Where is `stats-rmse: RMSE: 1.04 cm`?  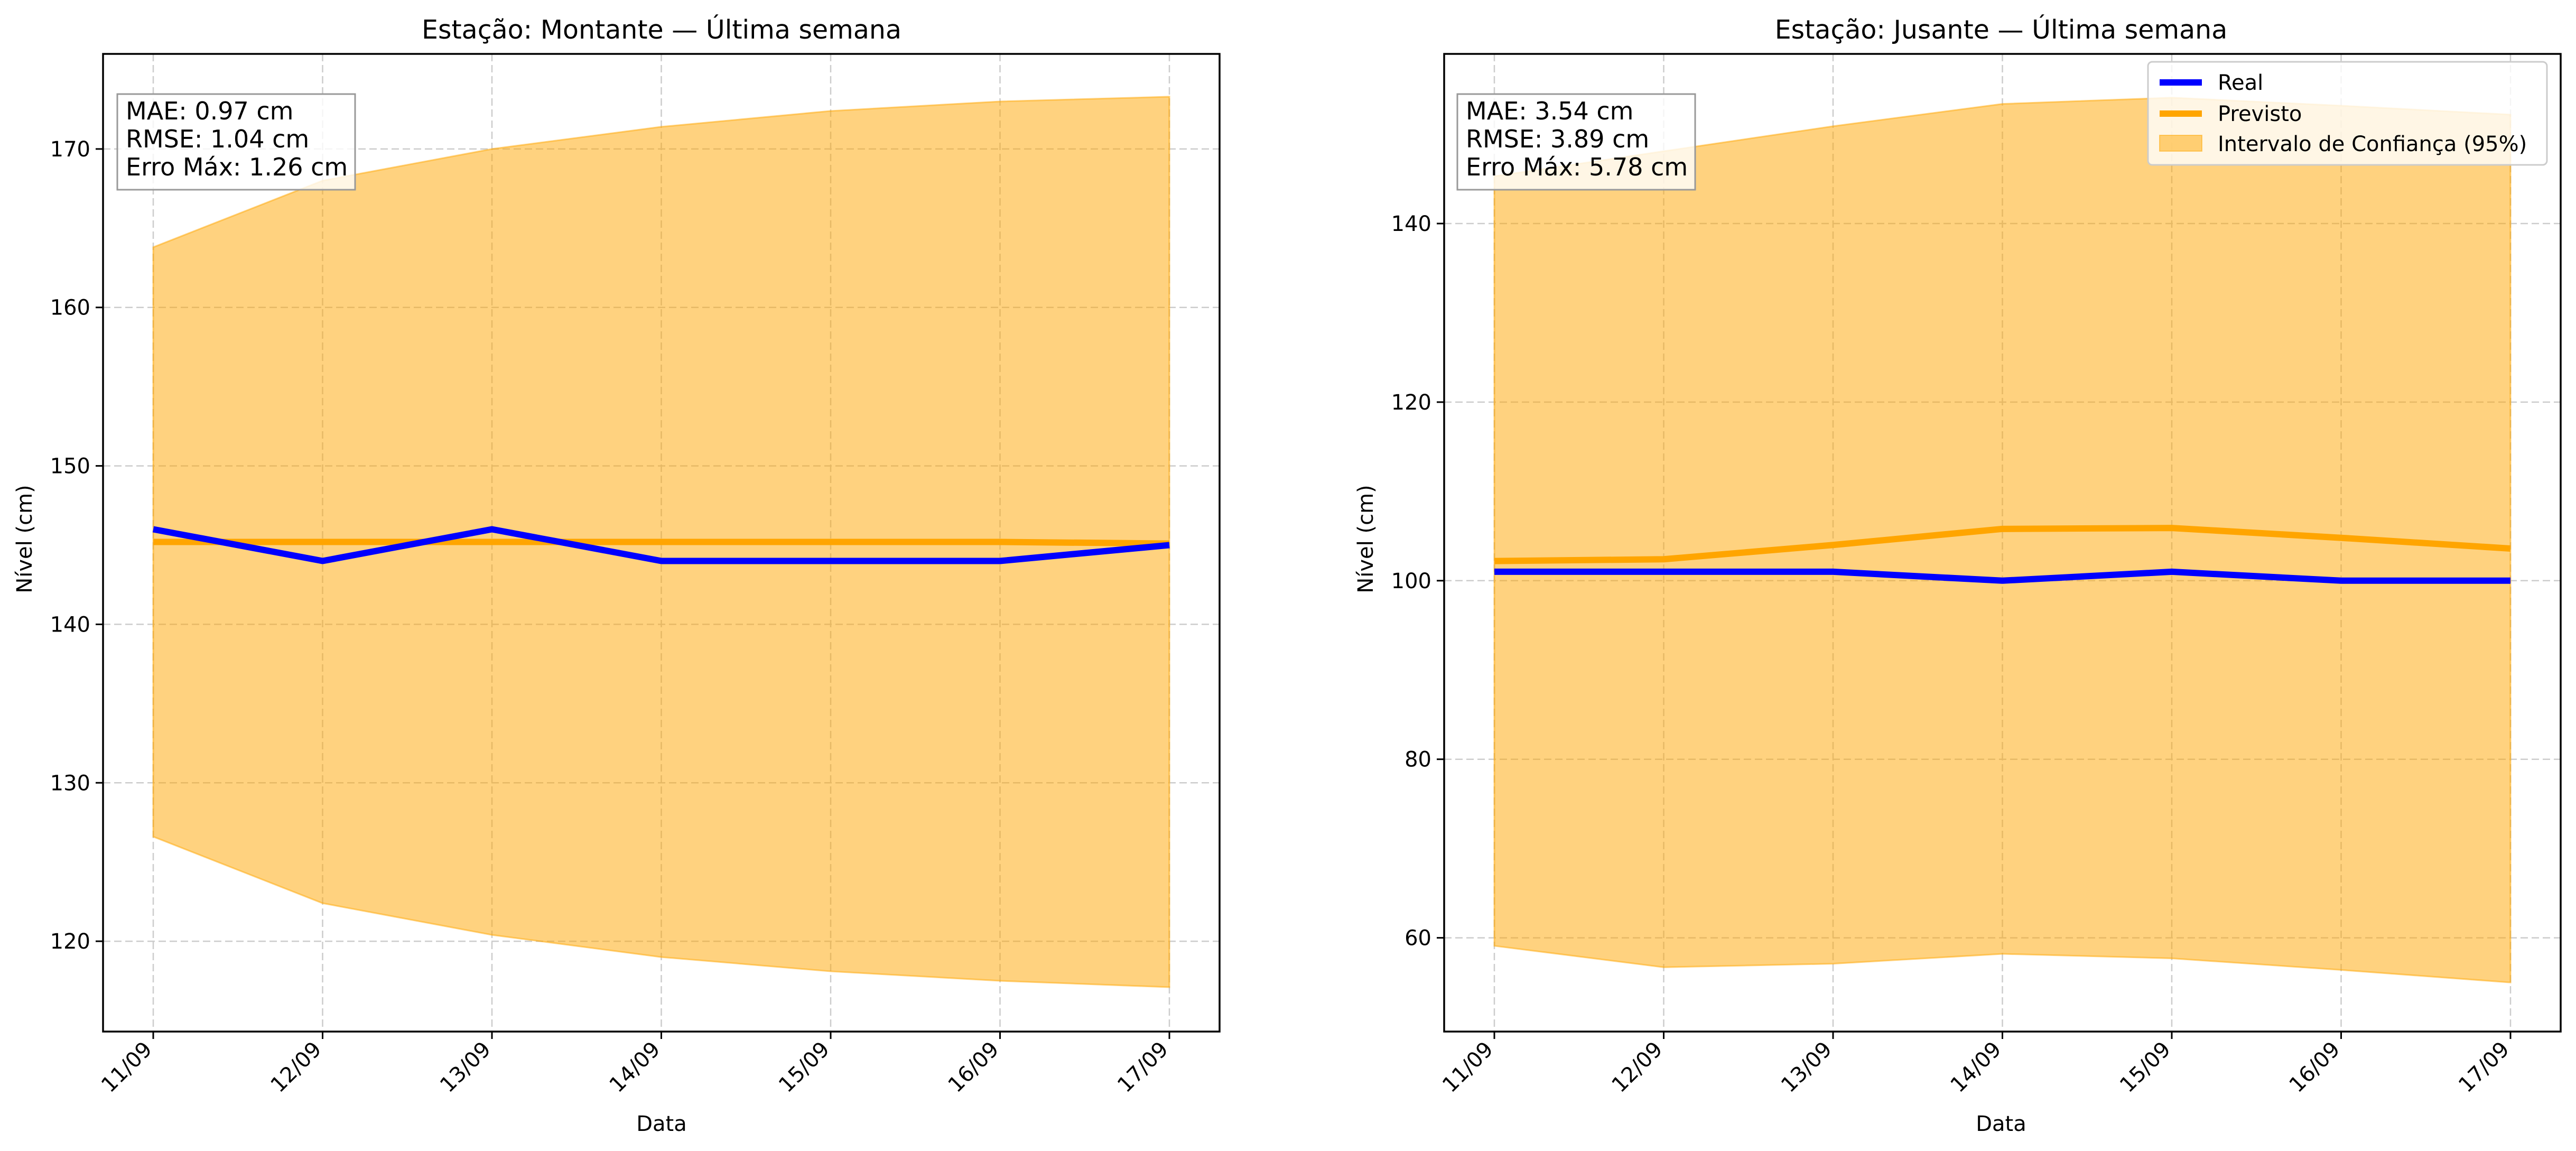 stats-rmse: RMSE: 1.04 cm is located at coordinates (218, 139).